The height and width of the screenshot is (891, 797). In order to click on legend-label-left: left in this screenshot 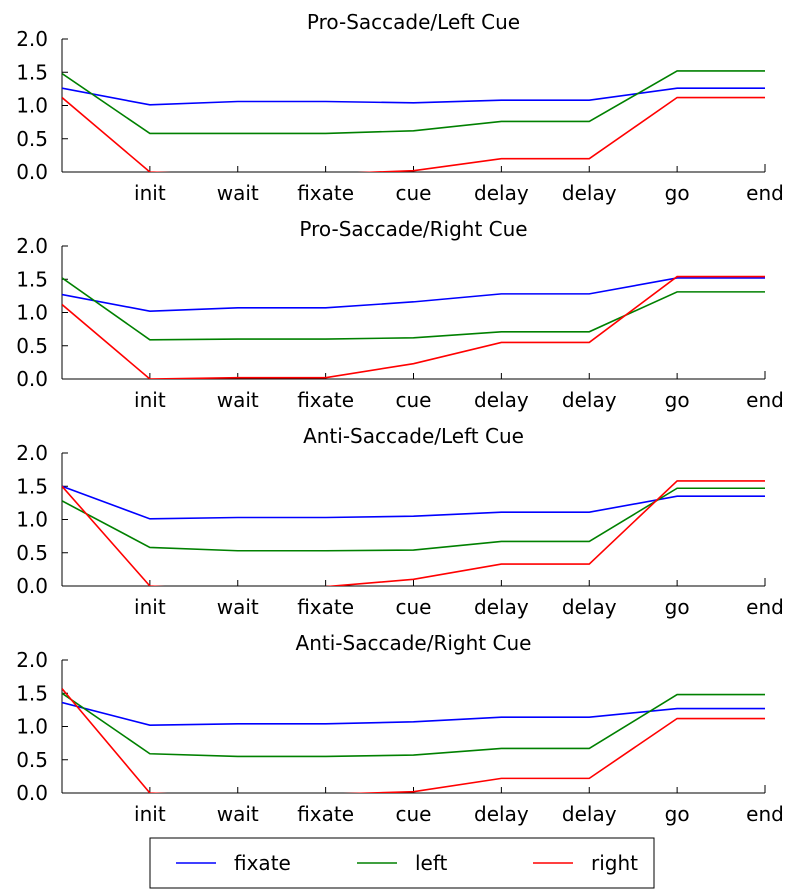, I will do `click(431, 863)`.